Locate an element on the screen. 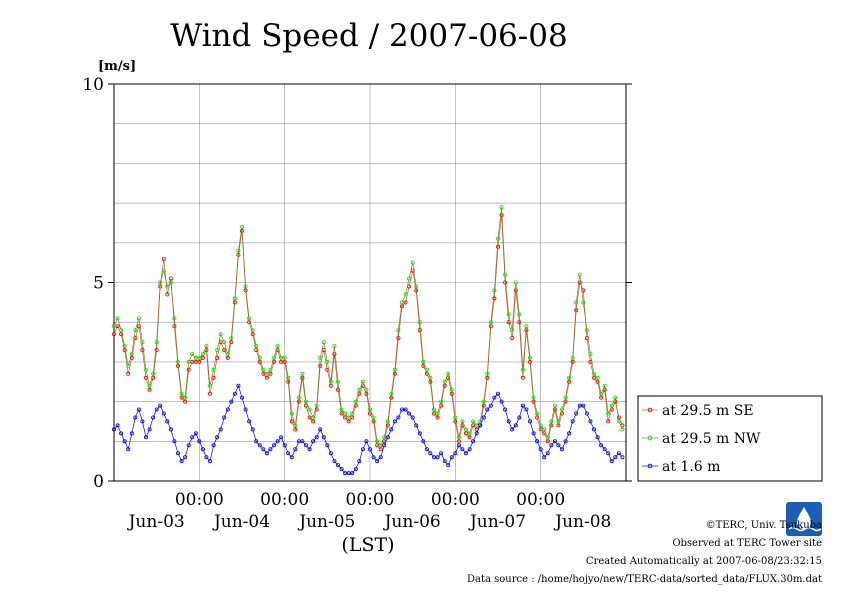  y-axis-unit: [m/s] is located at coordinates (117, 66).